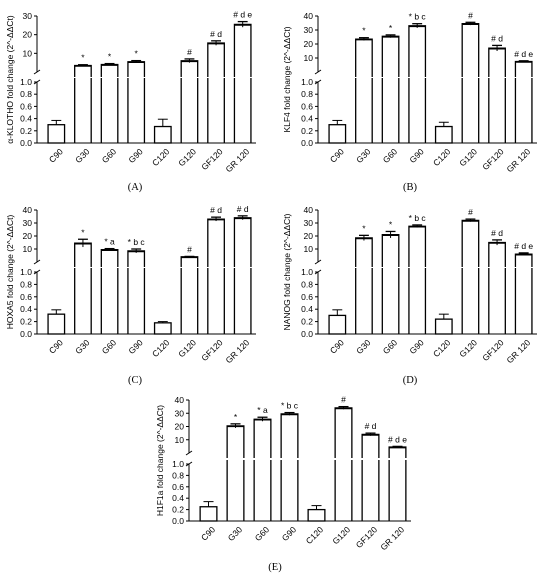 This screenshot has height=576, width=550. What do you see at coordinates (10, 79) in the screenshot?
I see `y-axis-label: α-KLOTHO fold change (2^-ΔΔCt)` at bounding box center [10, 79].